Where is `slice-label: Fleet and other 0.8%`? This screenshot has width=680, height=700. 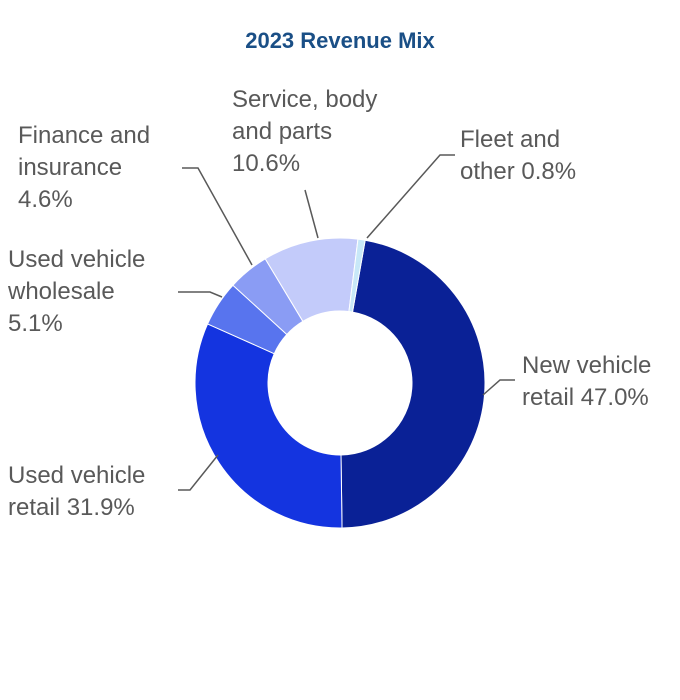 slice-label: Fleet and other 0.8% is located at coordinates (530, 156).